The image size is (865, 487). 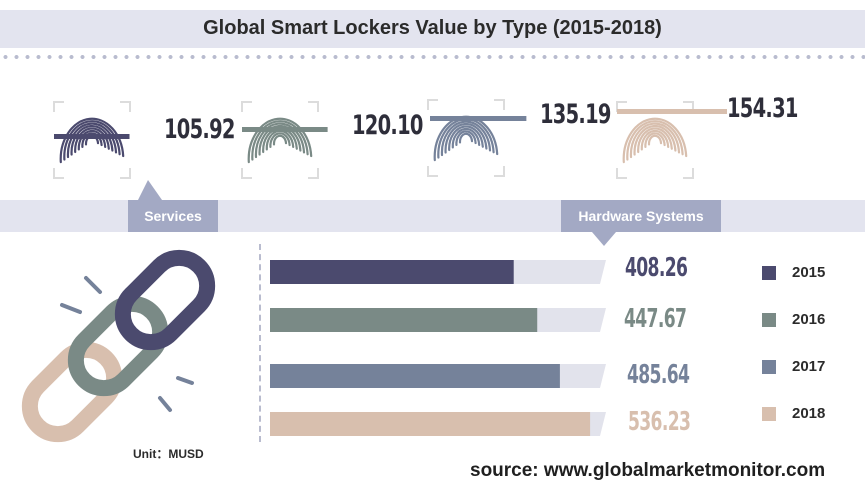 I want to click on services-pointer, so click(x=150, y=190).